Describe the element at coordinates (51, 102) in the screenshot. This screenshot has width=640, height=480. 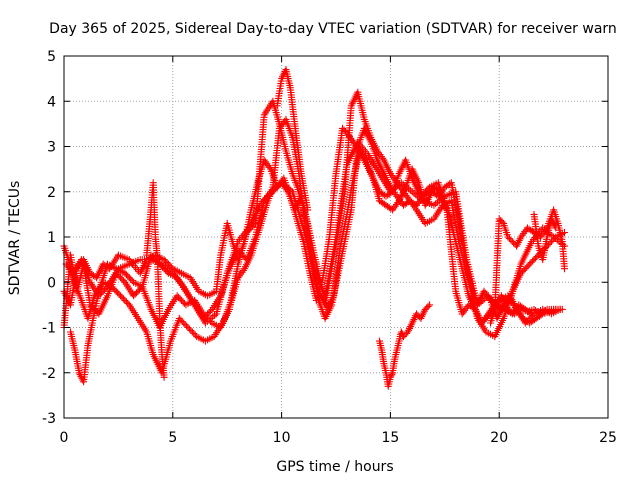
I see `y-tick-label: 4` at that location.